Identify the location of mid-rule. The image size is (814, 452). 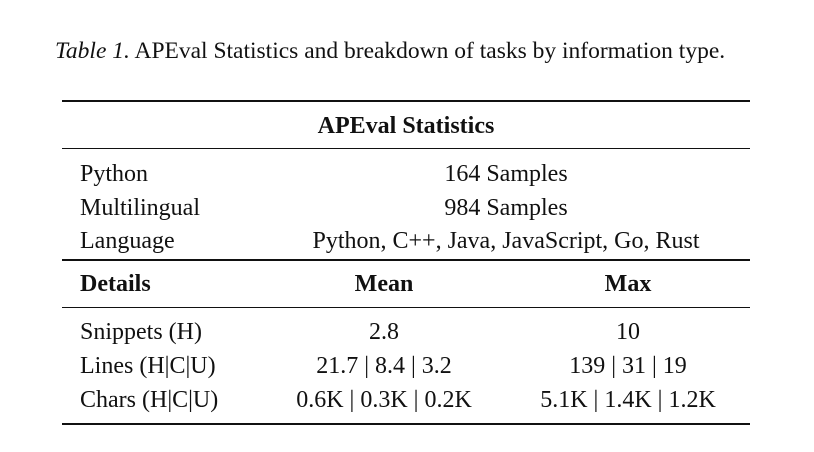
(406, 148).